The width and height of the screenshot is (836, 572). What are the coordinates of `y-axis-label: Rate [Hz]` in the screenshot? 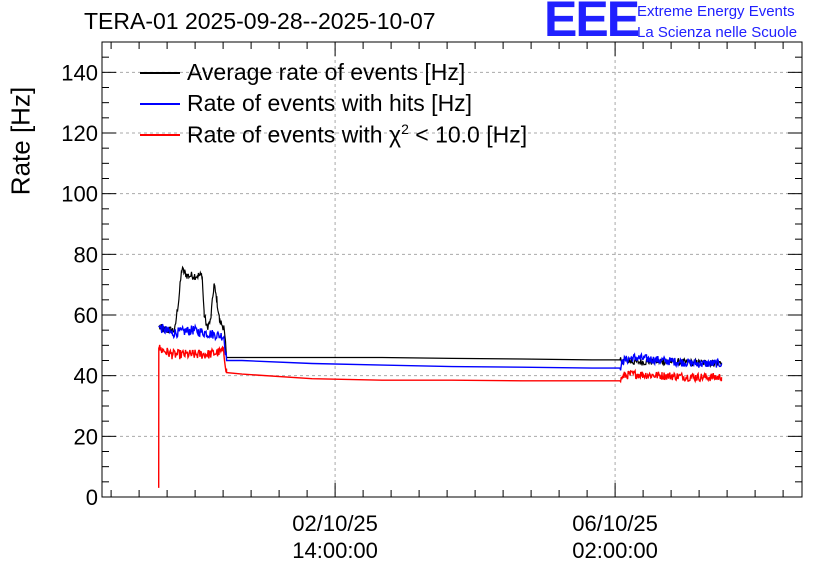 It's located at (20, 141).